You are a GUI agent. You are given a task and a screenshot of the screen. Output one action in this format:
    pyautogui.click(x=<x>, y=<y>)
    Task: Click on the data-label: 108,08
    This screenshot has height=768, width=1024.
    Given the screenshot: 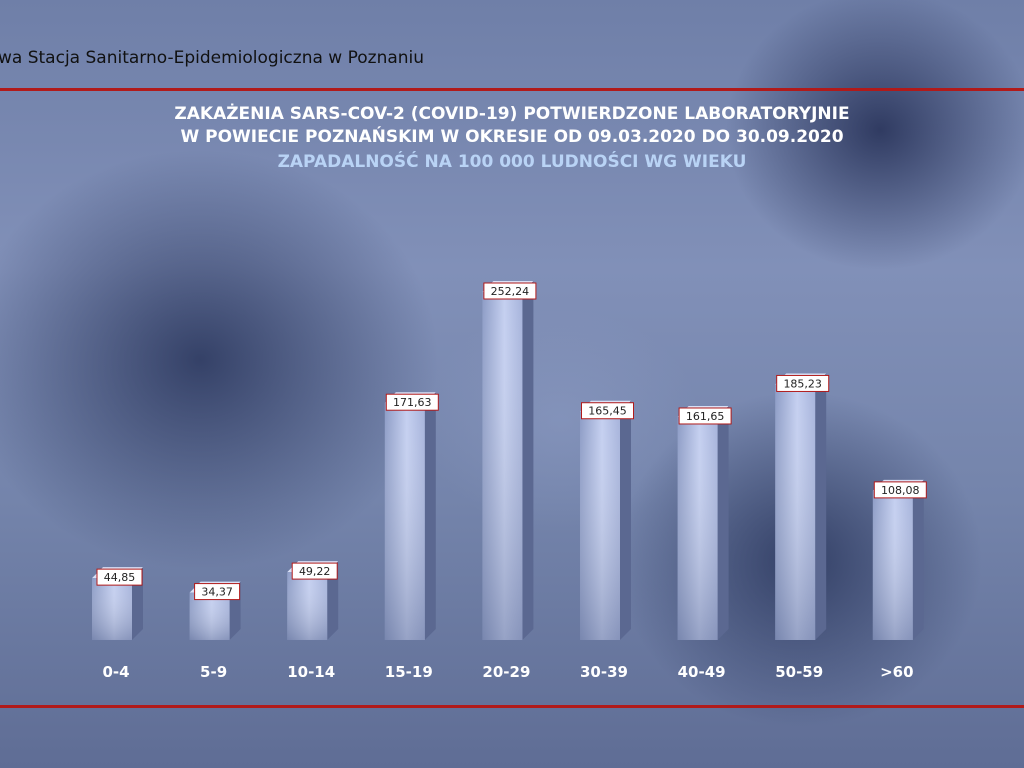 What is the action you would take?
    pyautogui.click(x=900, y=490)
    